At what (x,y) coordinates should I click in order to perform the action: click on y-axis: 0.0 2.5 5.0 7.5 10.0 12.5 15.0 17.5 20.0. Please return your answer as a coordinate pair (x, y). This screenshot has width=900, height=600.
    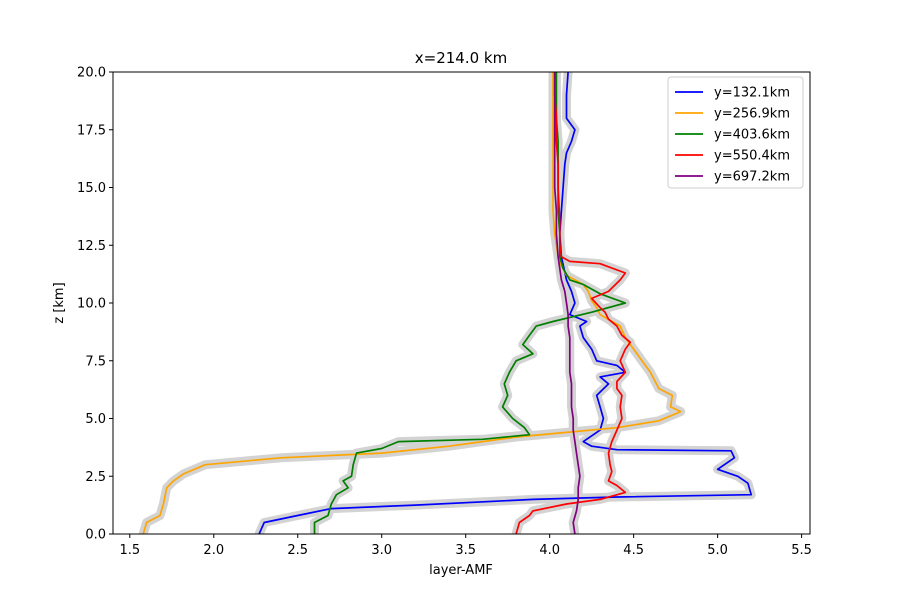
    Looking at the image, I should click on (95, 304).